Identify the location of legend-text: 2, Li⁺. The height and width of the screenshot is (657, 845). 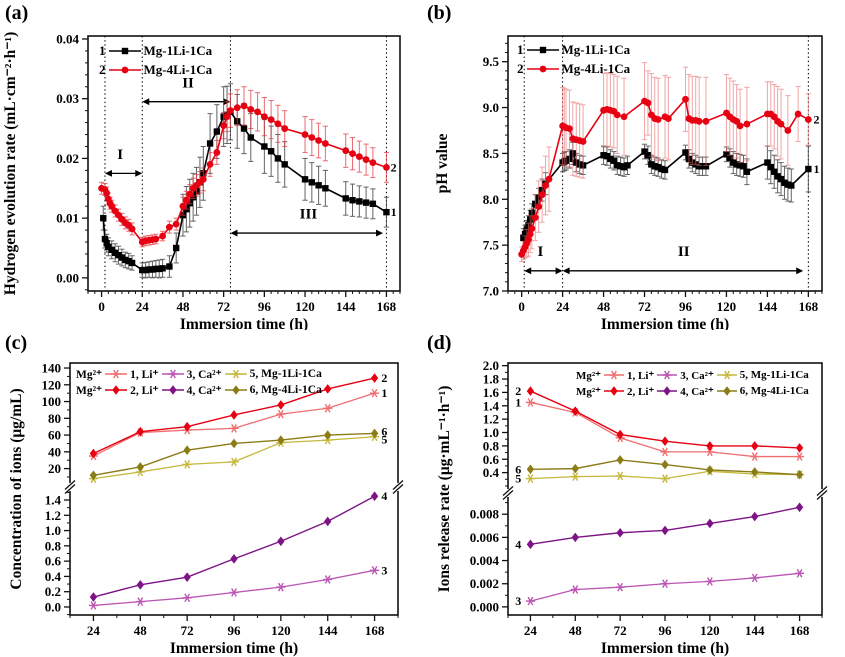
(144, 391).